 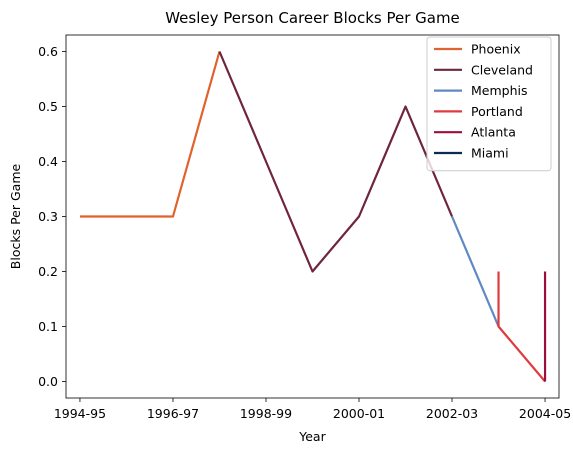 What do you see at coordinates (312, 436) in the screenshot?
I see `x-axis-label: Year` at bounding box center [312, 436].